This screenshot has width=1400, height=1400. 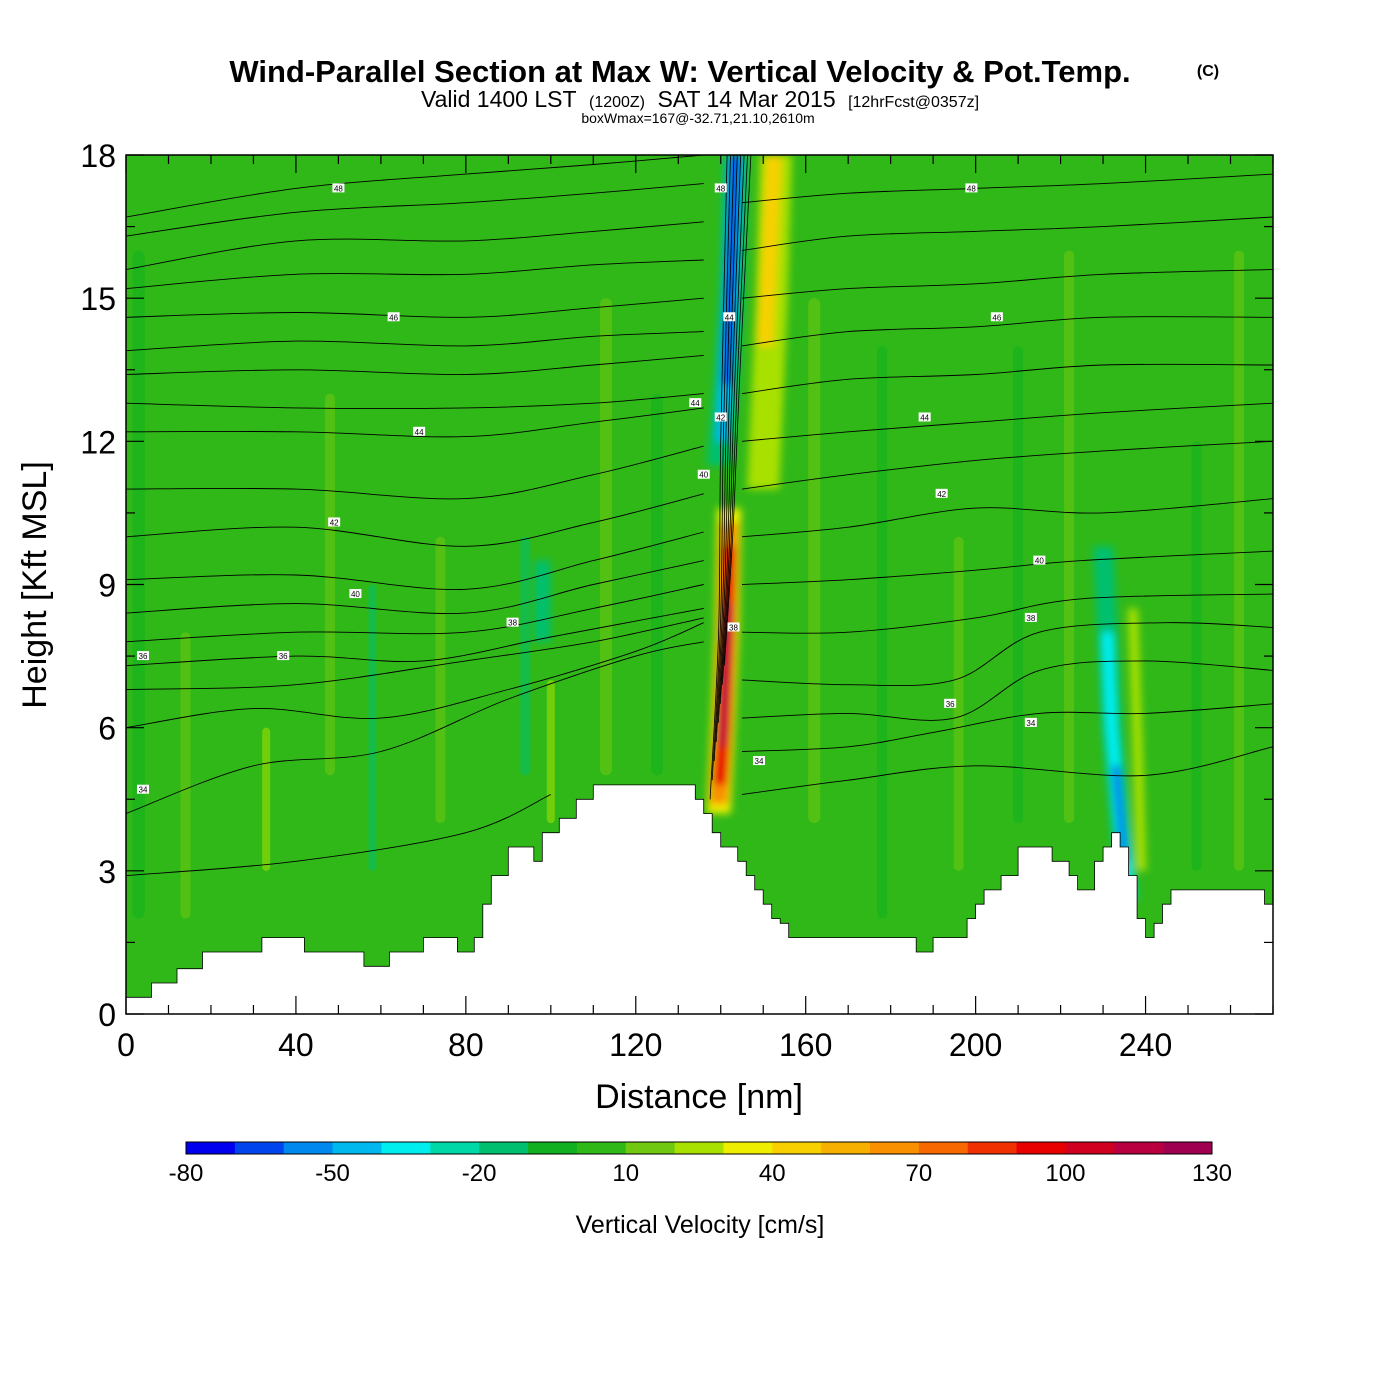 I want to click on y-tick-label: 15, so click(x=98, y=299).